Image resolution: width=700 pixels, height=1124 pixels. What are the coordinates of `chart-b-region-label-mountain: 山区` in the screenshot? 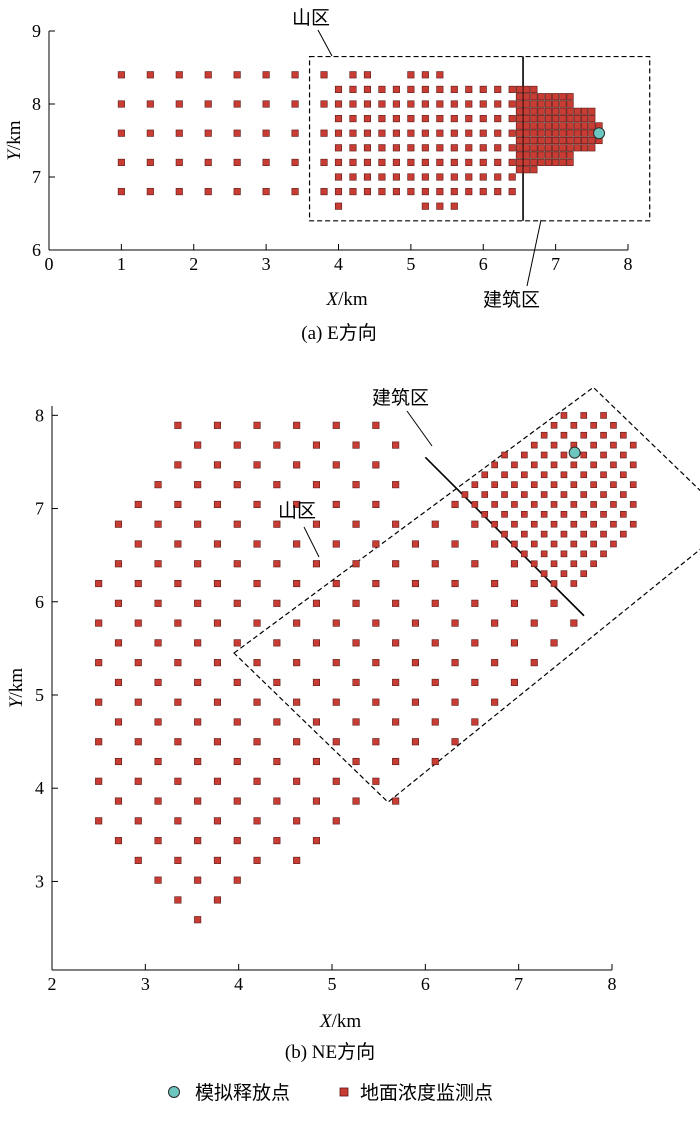 It's located at (297, 511).